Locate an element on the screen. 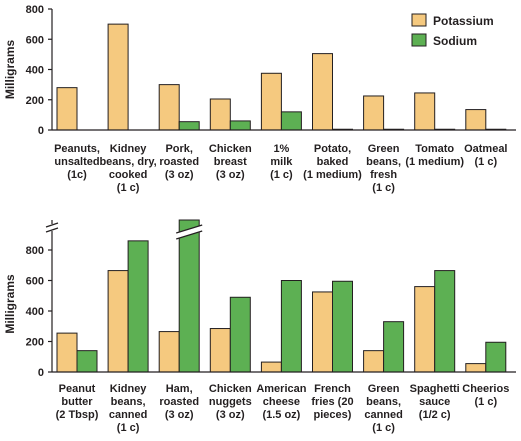  legend-label-sodium: Sodium is located at coordinates (455, 41).